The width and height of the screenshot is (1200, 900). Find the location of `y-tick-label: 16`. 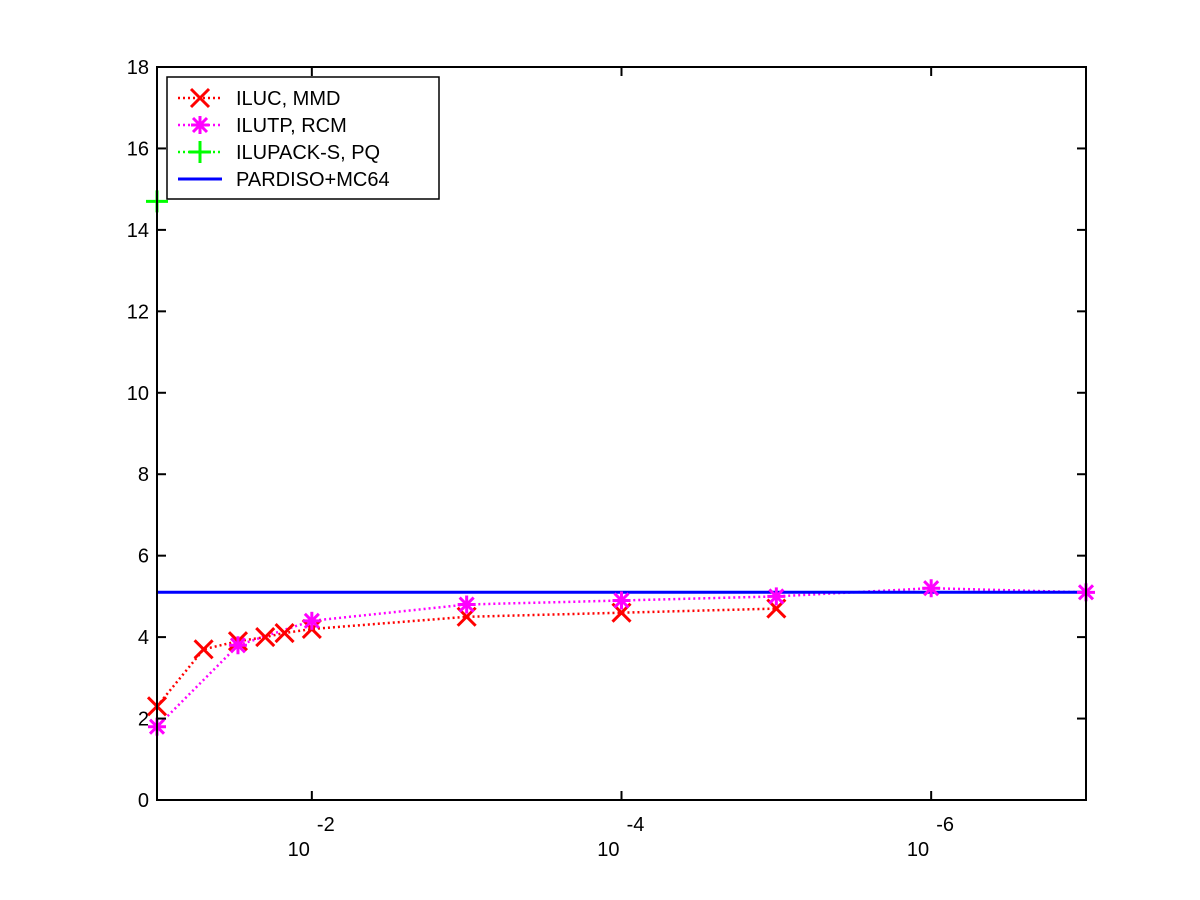

y-tick-label: 16 is located at coordinates (138, 149).